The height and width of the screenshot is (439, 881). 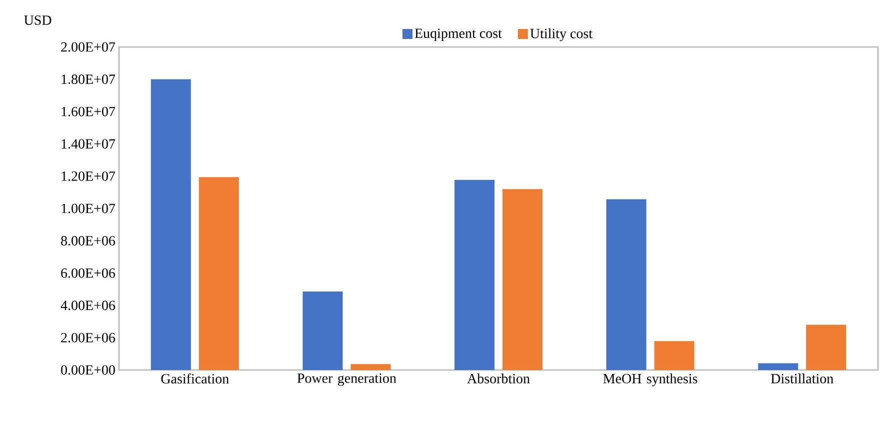 What do you see at coordinates (802, 379) in the screenshot?
I see `x-tick-label: Distillation` at bounding box center [802, 379].